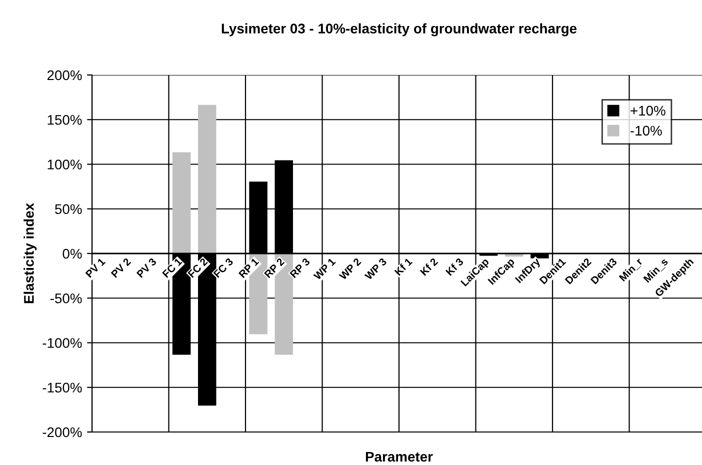 Image resolution: width=702 pixels, height=465 pixels. Describe the element at coordinates (350, 269) in the screenshot. I see `x-tick-label: WP 2` at that location.